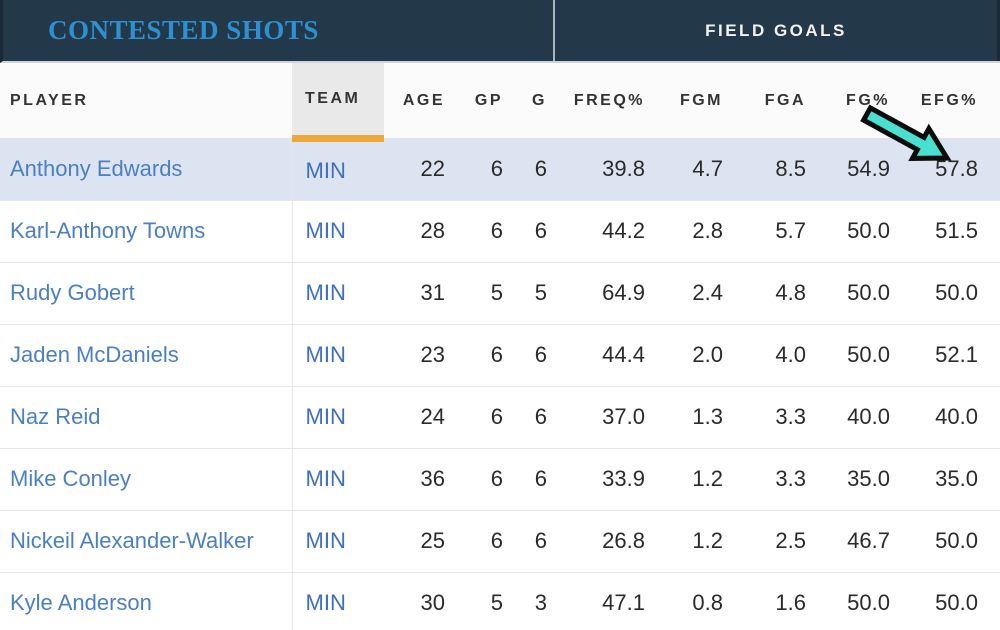  I want to click on column-header-age: AGE, so click(420, 100).